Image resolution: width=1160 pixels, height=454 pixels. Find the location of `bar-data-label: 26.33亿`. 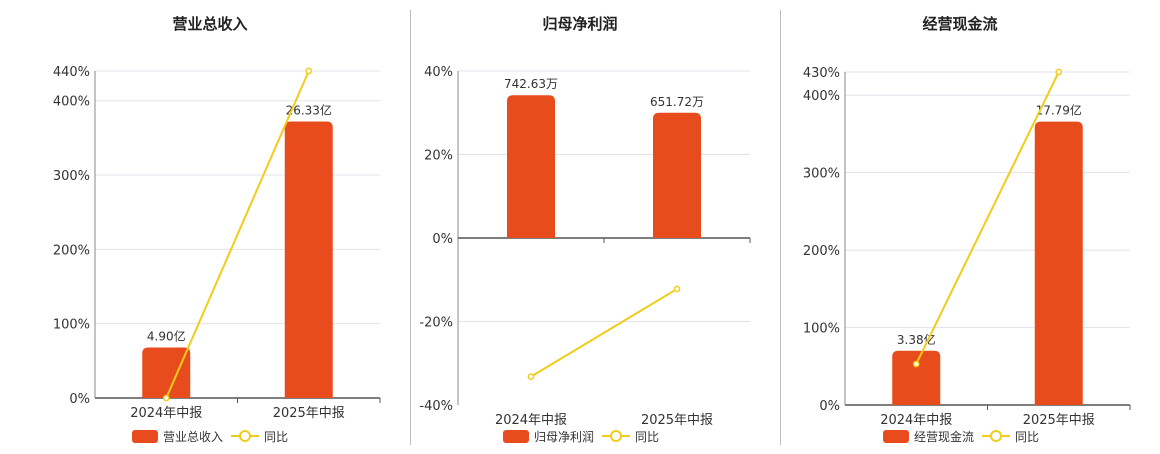

bar-data-label: 26.33亿 is located at coordinates (309, 110).